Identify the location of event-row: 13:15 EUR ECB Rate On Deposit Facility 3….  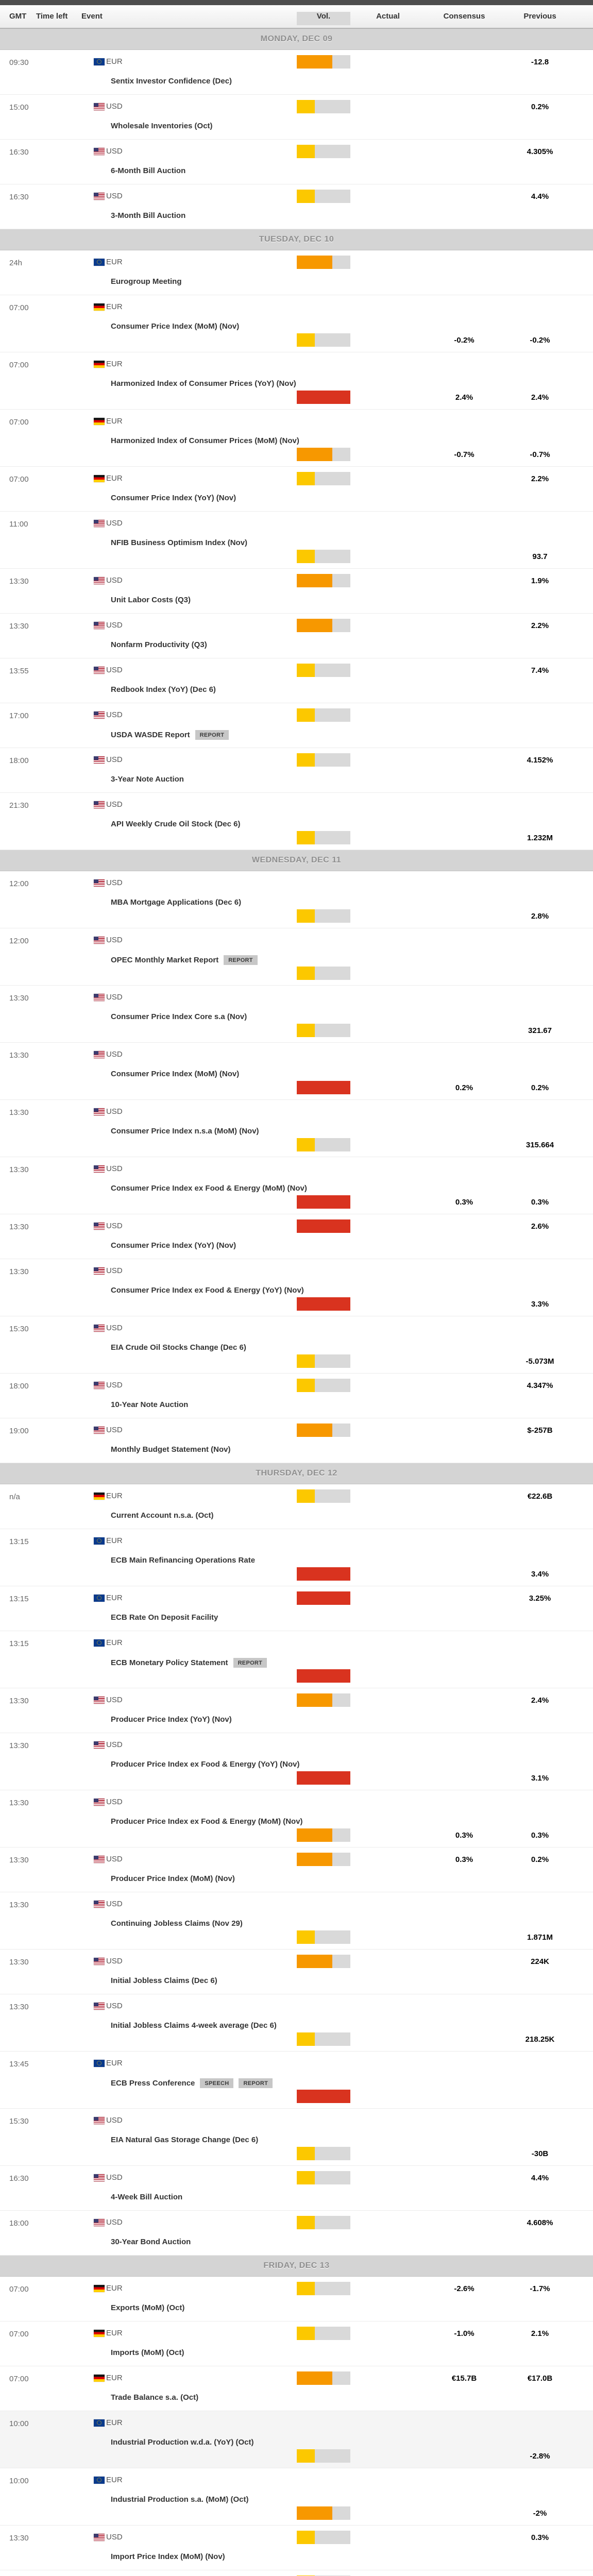
(296, 1608).